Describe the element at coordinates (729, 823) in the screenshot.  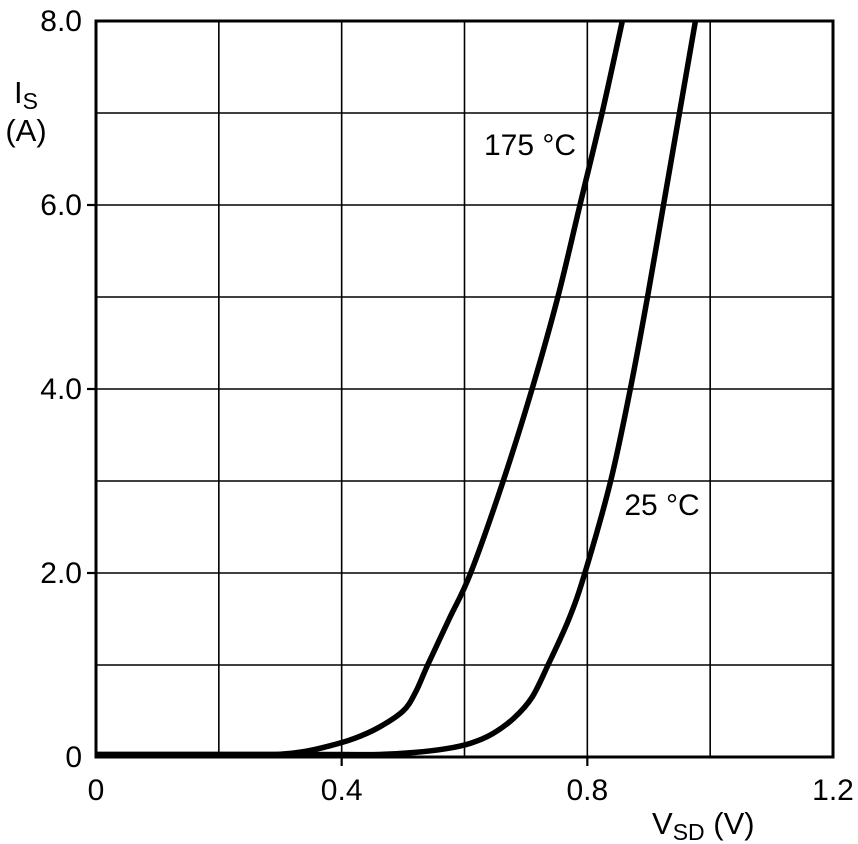
I see `x-axis-unit: (V)` at that location.